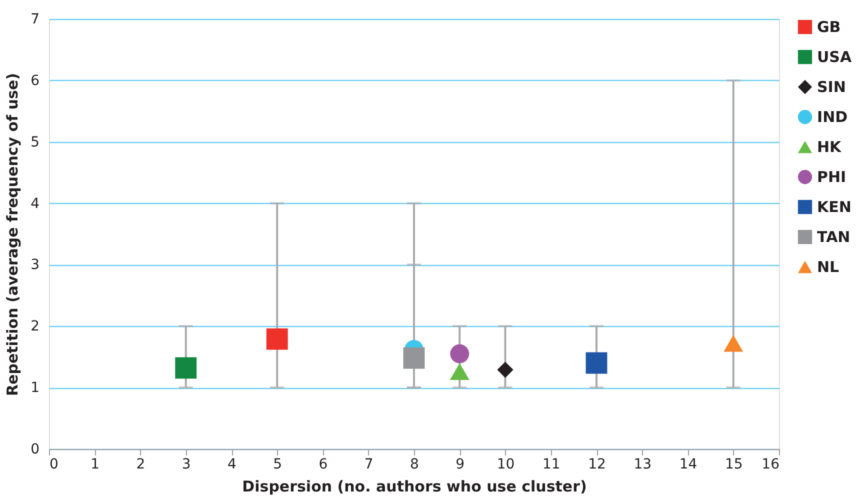 Image resolution: width=864 pixels, height=504 pixels. Describe the element at coordinates (597, 464) in the screenshot. I see `x-tick-label: 12` at that location.